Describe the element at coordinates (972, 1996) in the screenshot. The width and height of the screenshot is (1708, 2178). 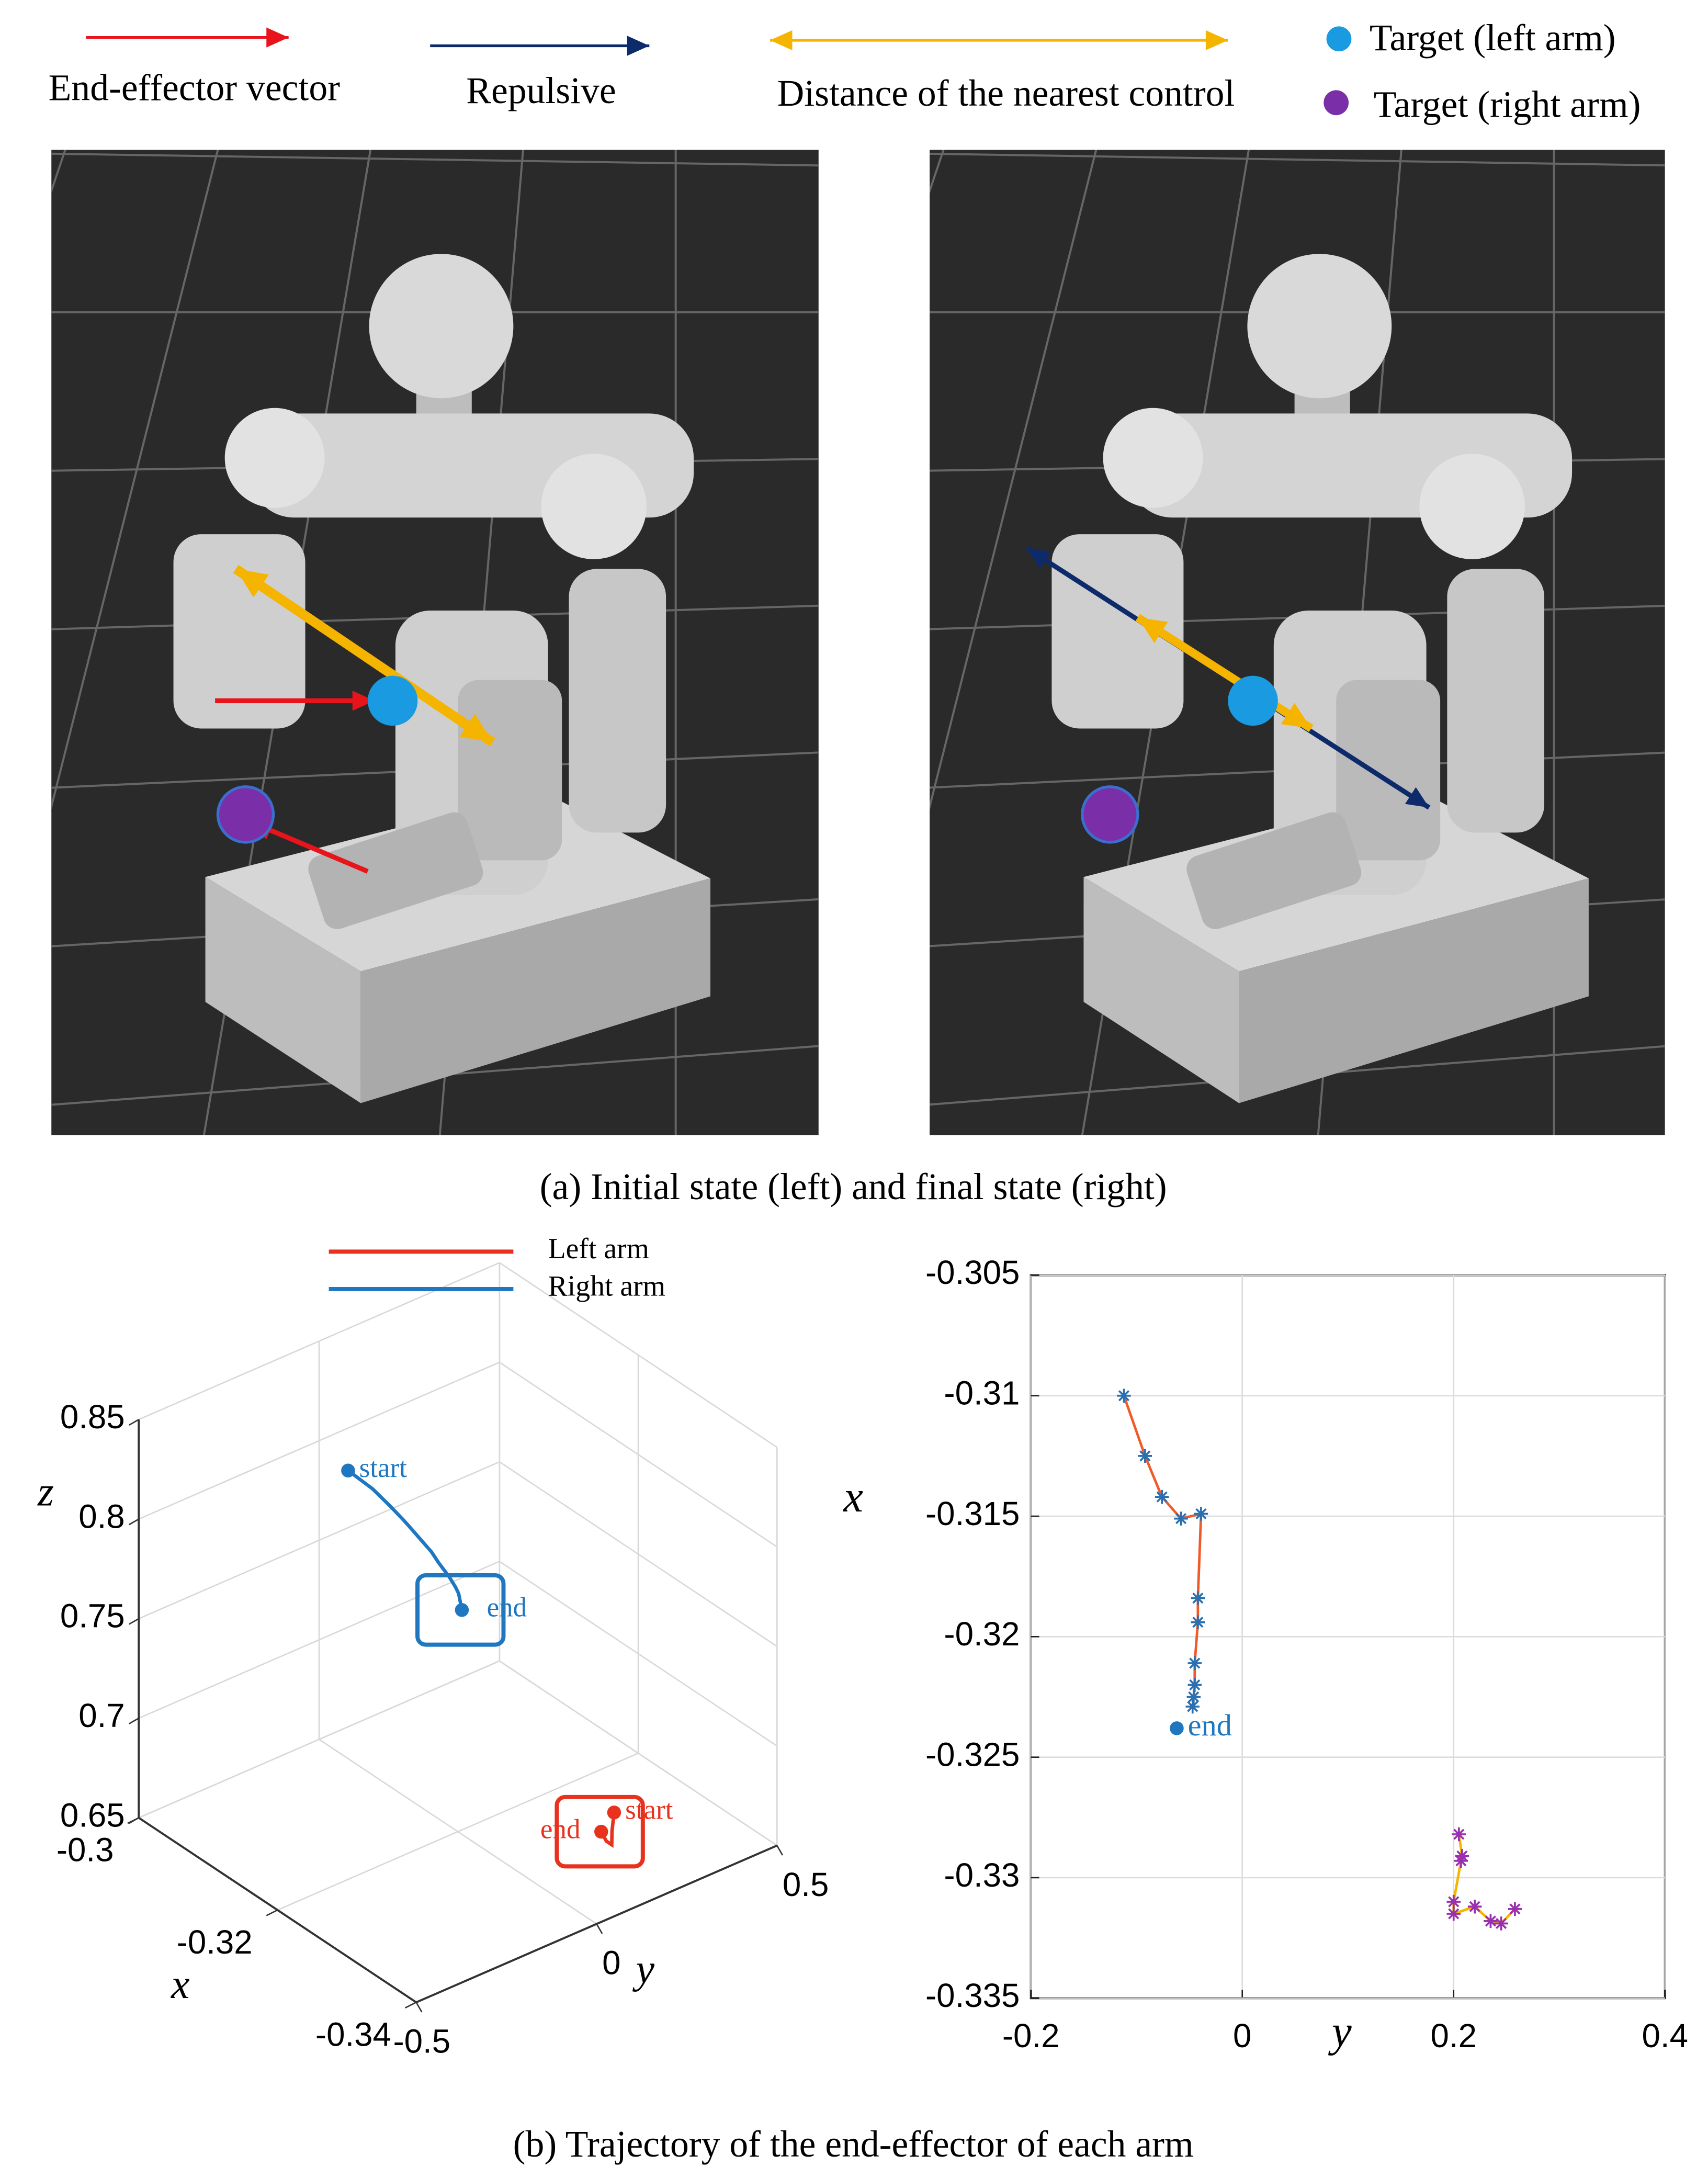
I see `y-tick-label: -0.335` at that location.